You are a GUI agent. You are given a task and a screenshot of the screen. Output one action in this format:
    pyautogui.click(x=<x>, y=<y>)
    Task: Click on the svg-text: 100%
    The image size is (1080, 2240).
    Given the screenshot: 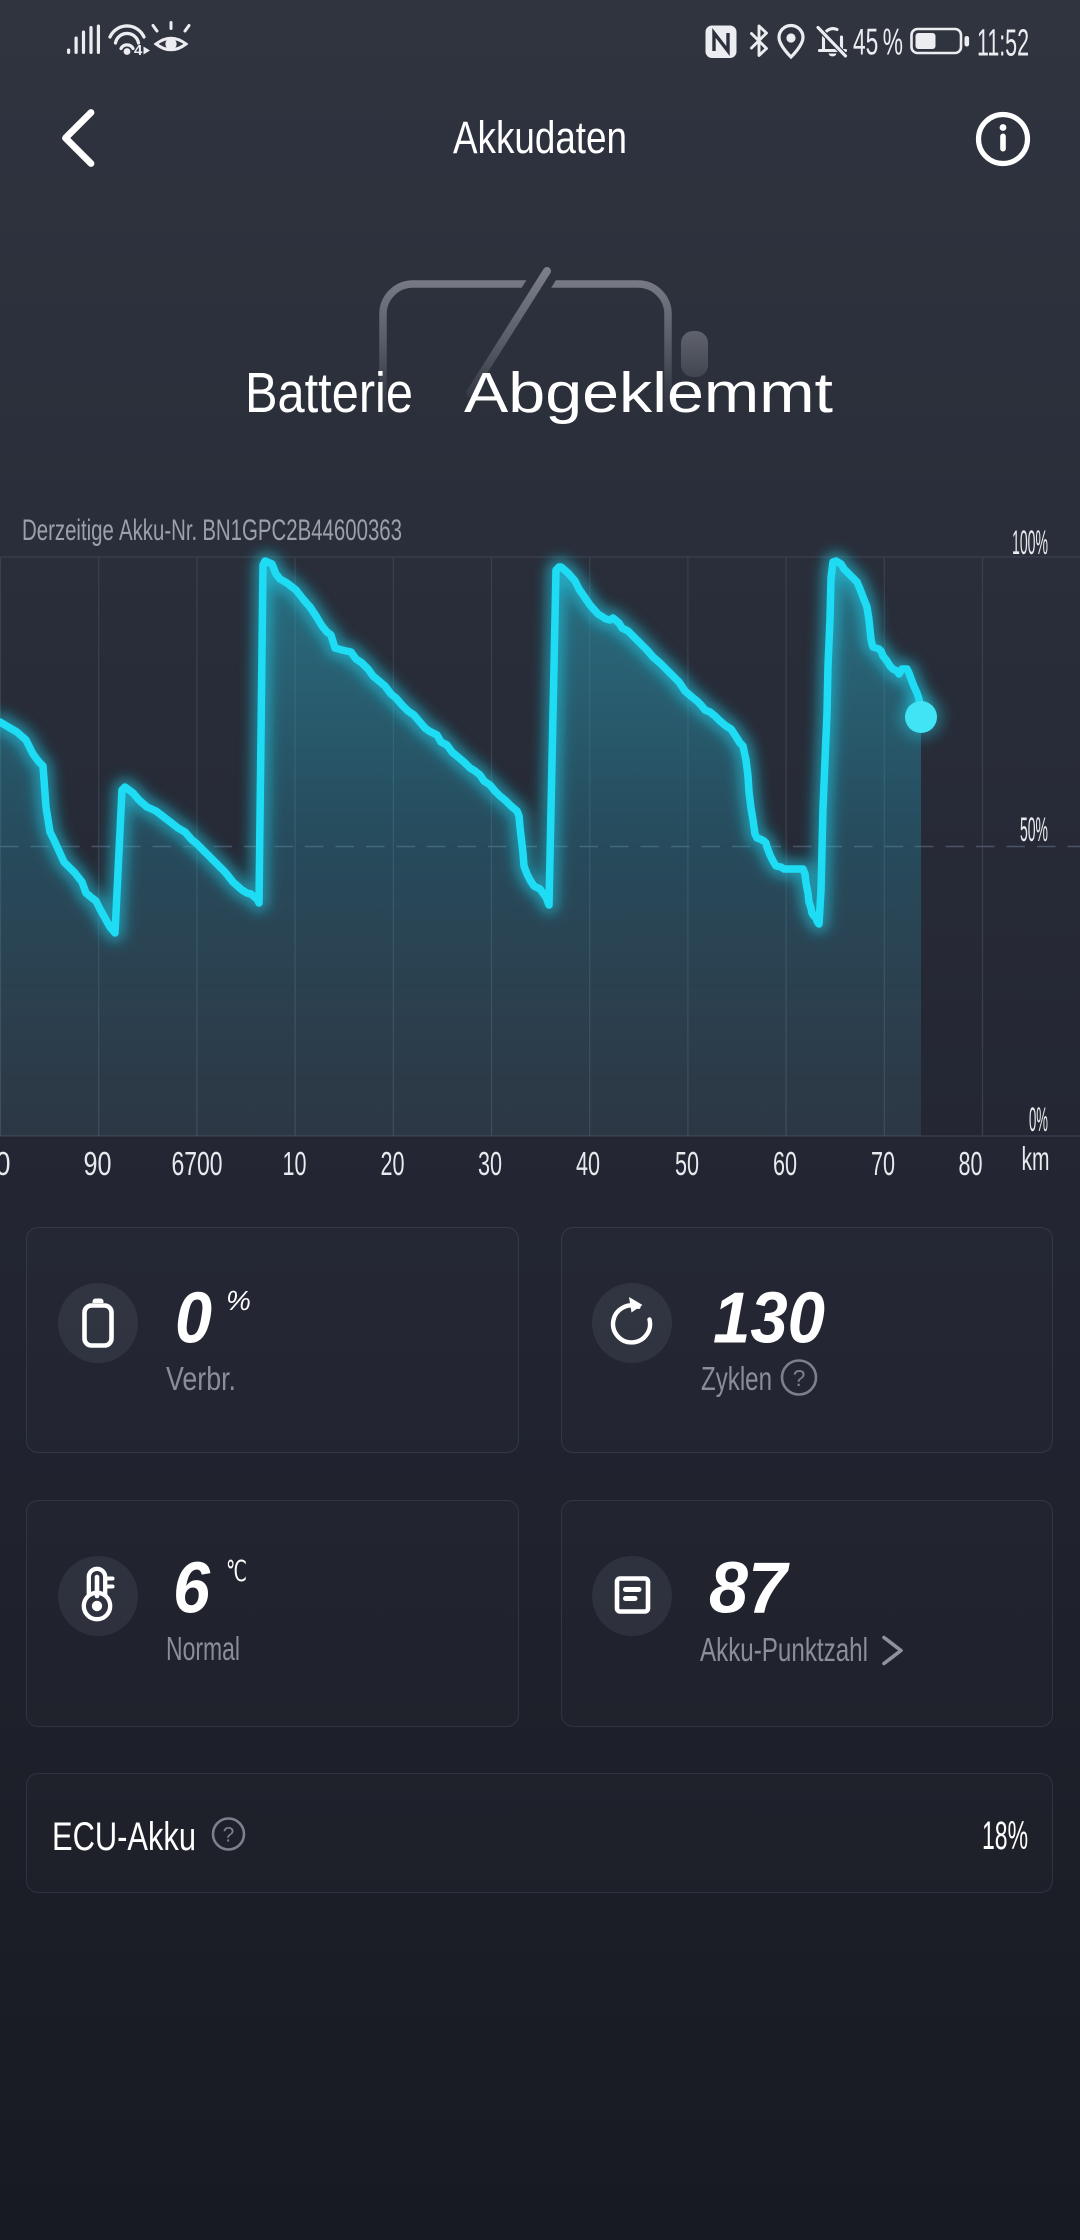 What is the action you would take?
    pyautogui.click(x=1030, y=543)
    